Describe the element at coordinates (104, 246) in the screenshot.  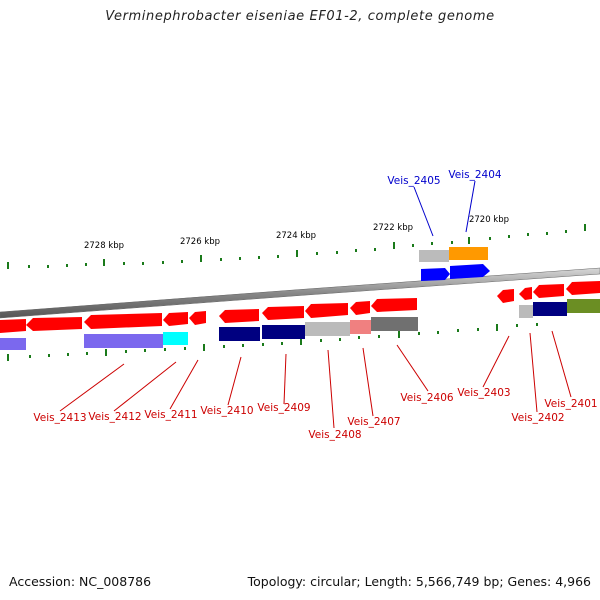
I see `scale-label: 2728 kbp` at that location.